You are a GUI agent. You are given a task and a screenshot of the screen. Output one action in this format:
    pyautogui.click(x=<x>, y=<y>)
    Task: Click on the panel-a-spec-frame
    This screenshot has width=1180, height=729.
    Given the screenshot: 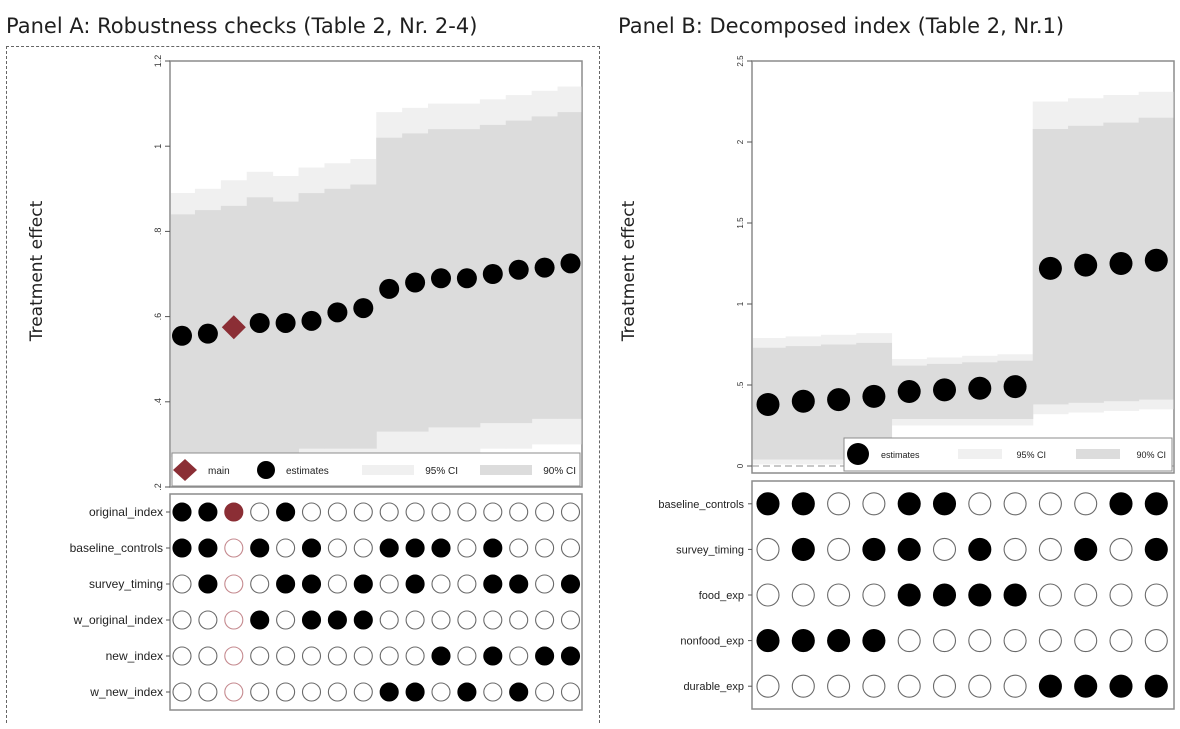 What is the action you would take?
    pyautogui.click(x=376, y=602)
    